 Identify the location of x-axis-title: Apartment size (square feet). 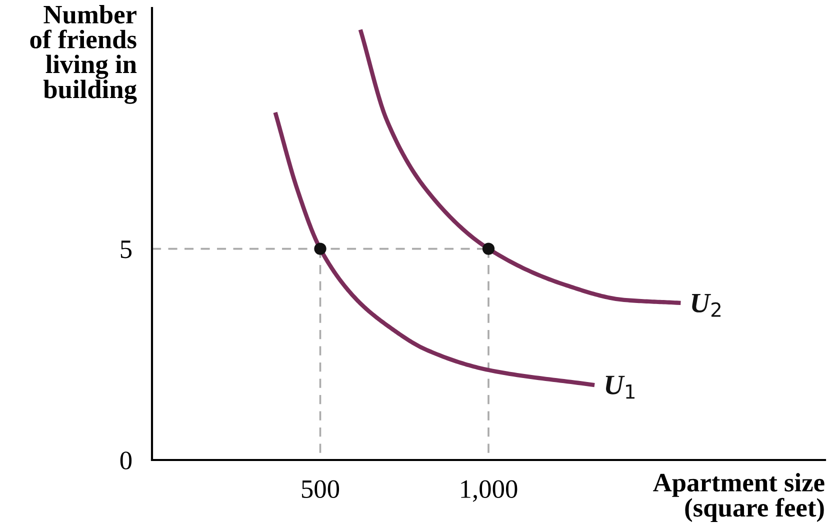
(738, 497).